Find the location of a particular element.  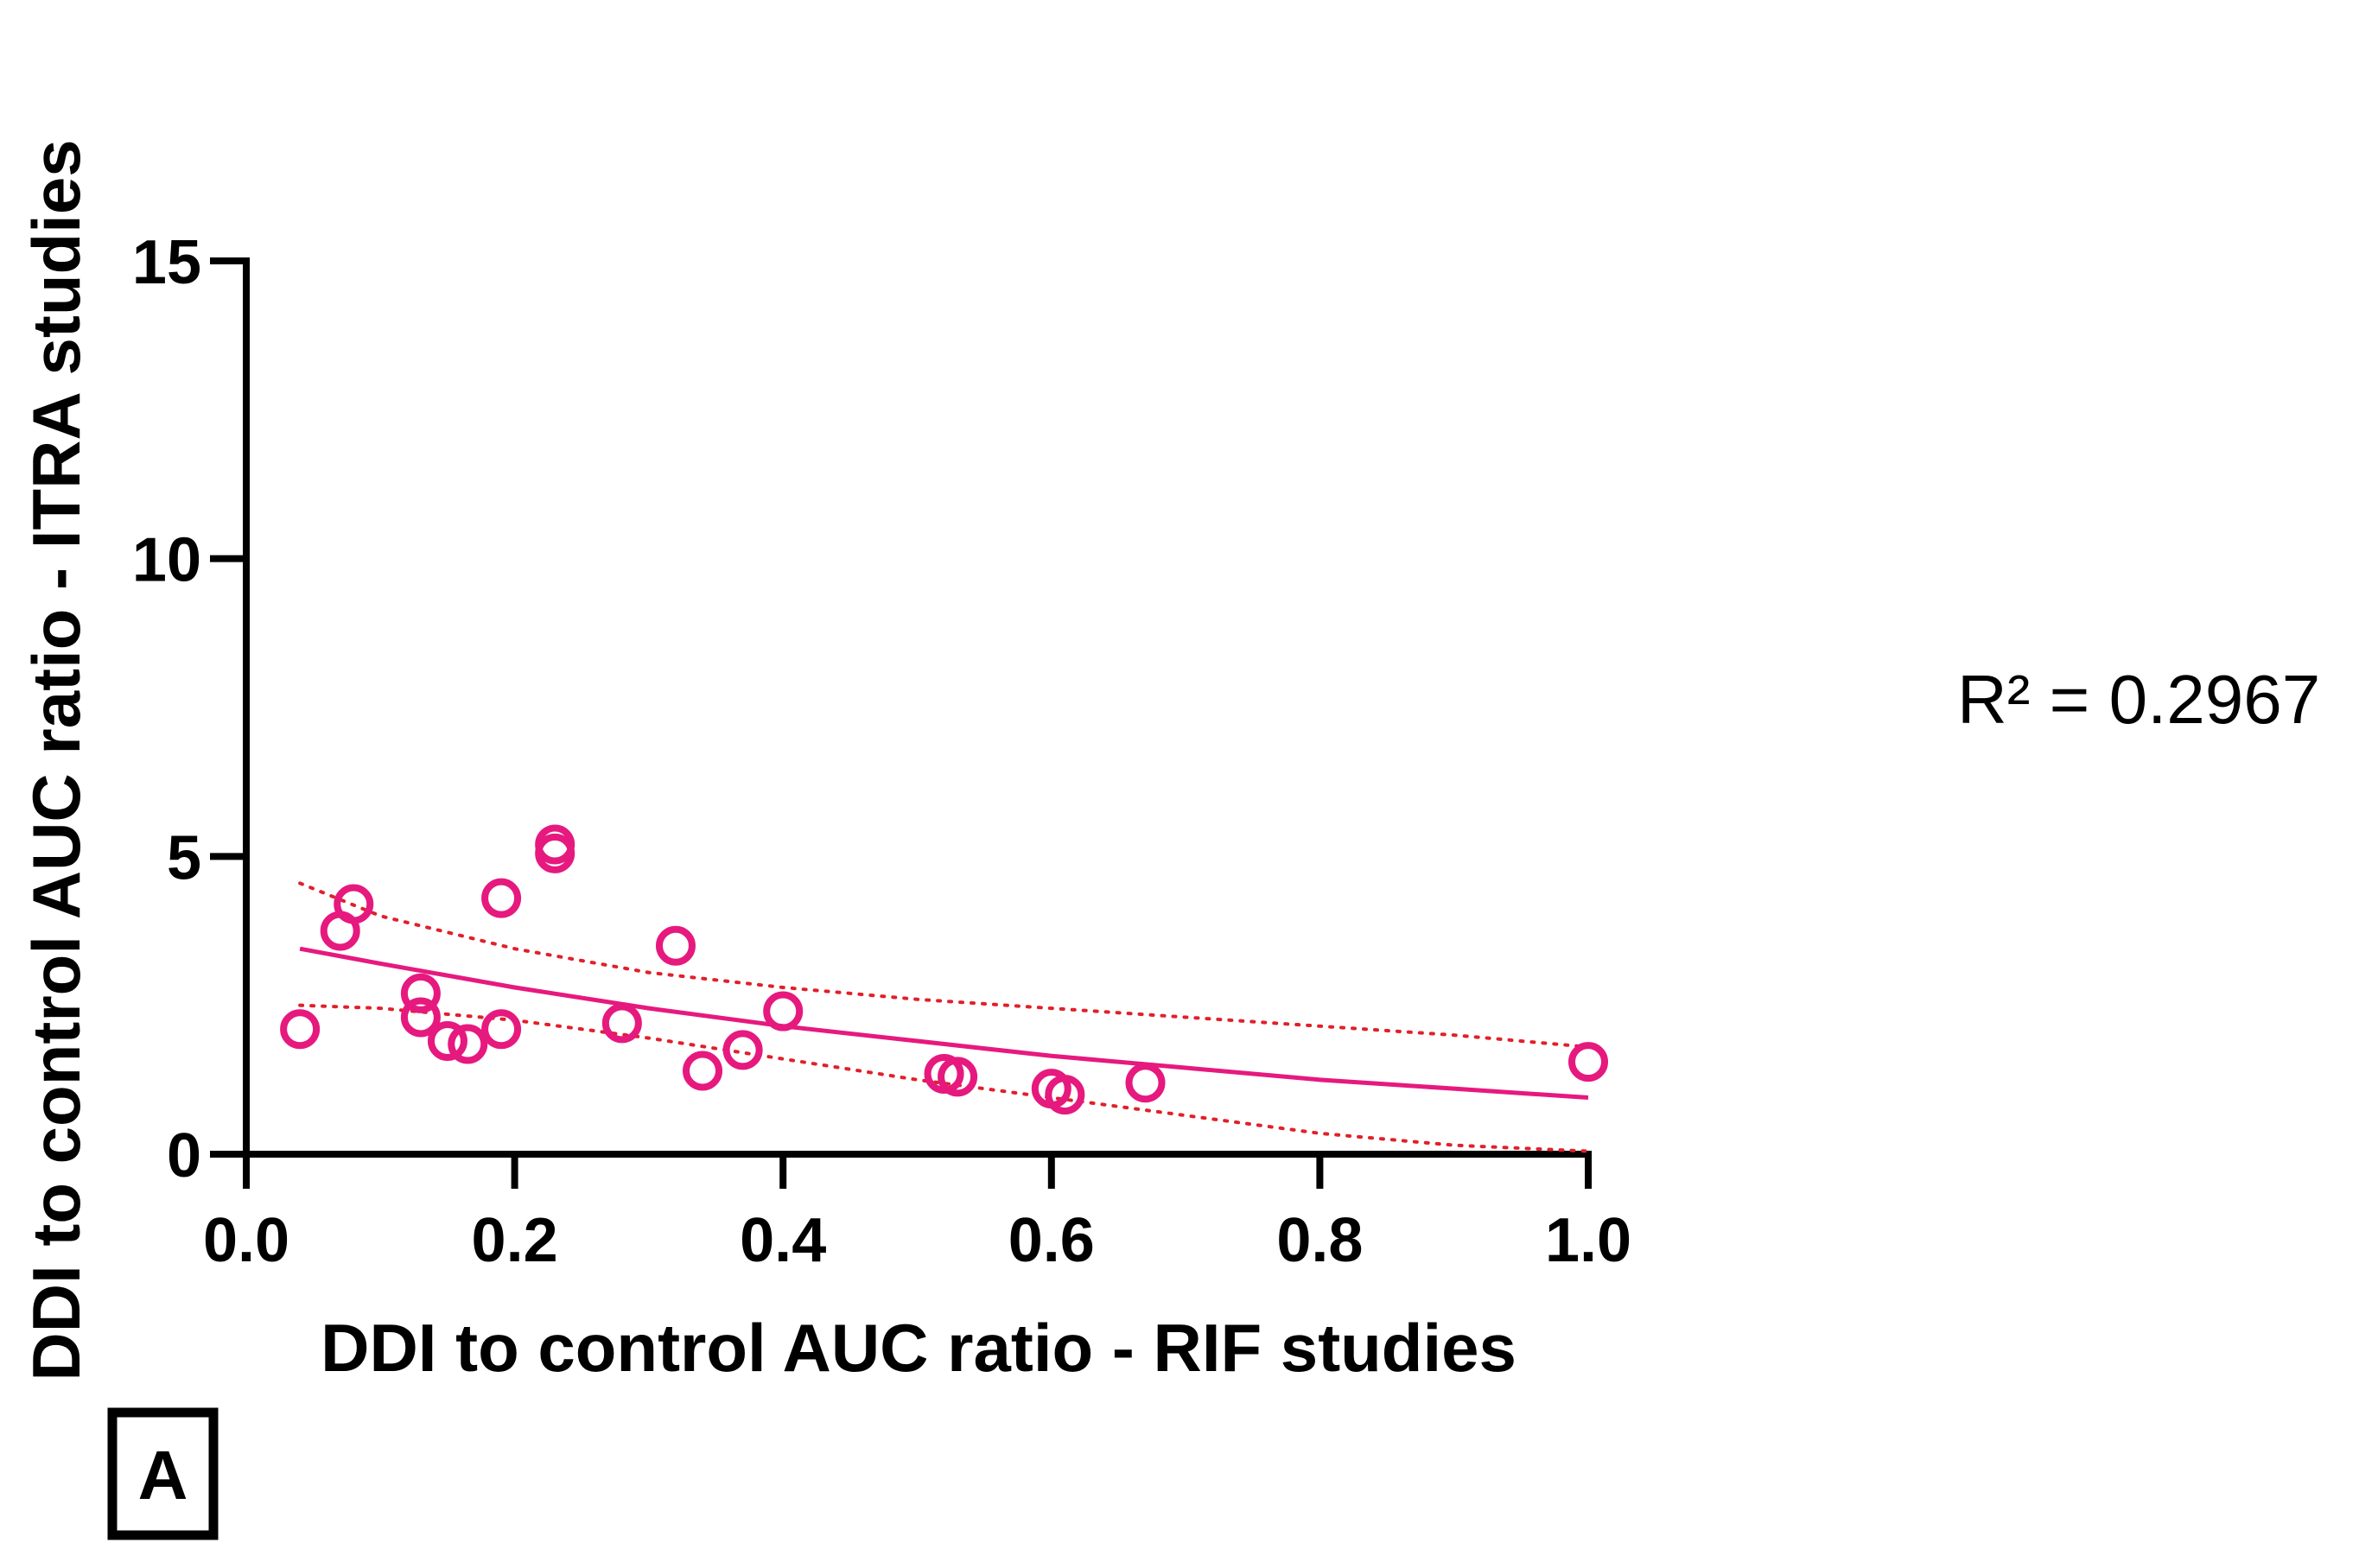

confidence-band-lower is located at coordinates (944, 1078).